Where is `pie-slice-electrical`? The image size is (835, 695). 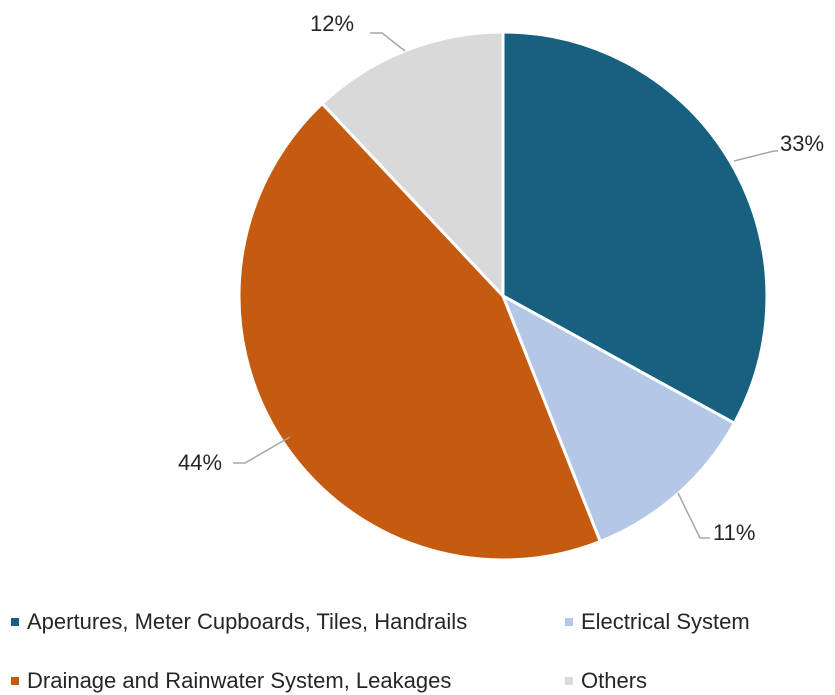
pie-slice-electrical is located at coordinates (618, 418).